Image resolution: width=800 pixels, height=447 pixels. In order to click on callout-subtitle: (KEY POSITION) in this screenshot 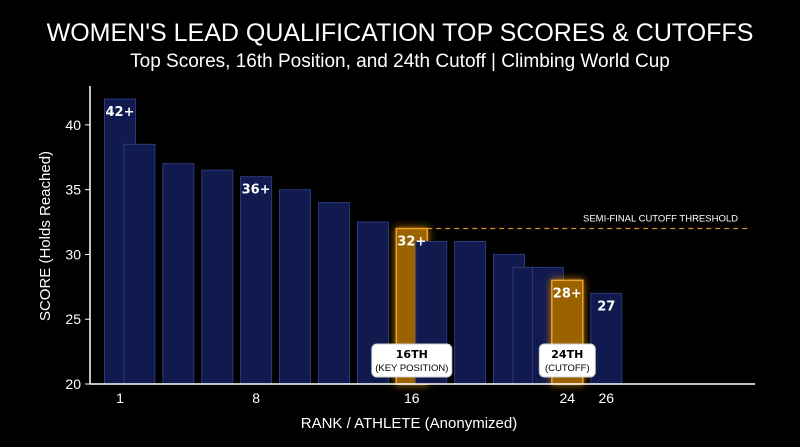, I will do `click(411, 368)`.